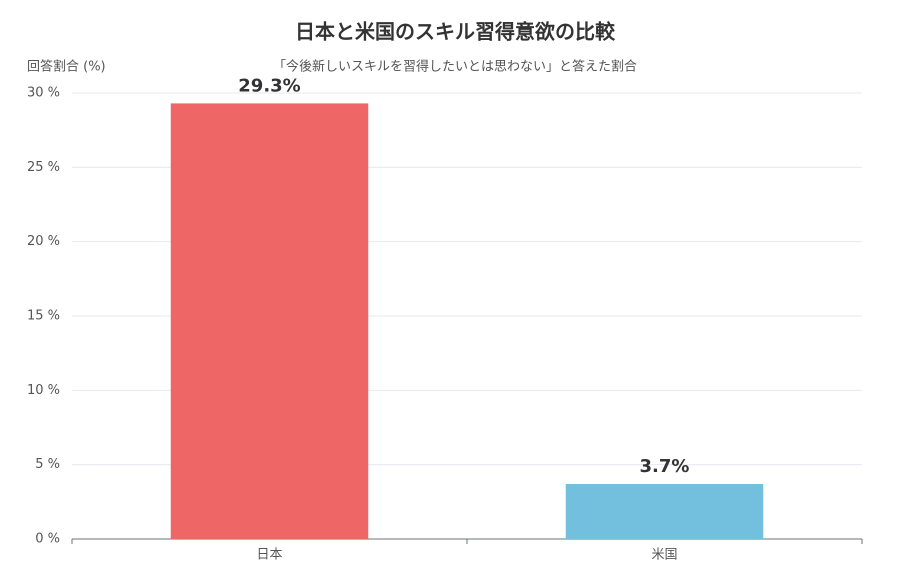 Image resolution: width=915 pixels, height=580 pixels. Describe the element at coordinates (664, 511) in the screenshot. I see `bar` at that location.